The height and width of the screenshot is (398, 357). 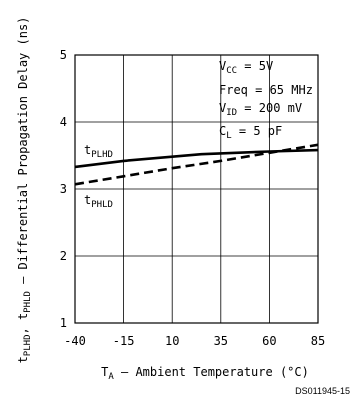 What do you see at coordinates (194, 341) in the screenshot?
I see `x-tick-labels: -40 -15 10 35 60 85` at bounding box center [194, 341].